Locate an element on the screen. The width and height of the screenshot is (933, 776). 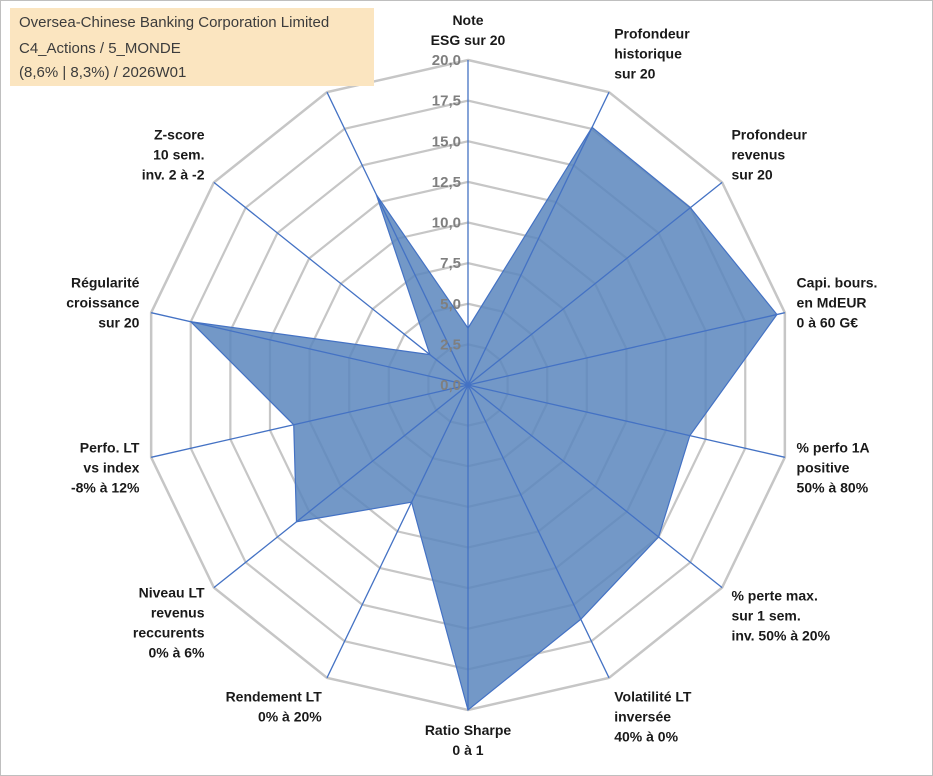
axis-label-group: Niveau LT revenus reccurents 0% à 6% is located at coordinates (169, 623).